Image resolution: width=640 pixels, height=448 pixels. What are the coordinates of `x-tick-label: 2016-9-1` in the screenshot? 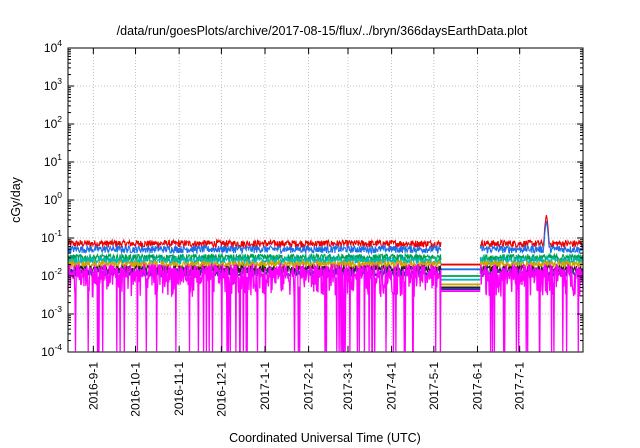 It's located at (93, 386).